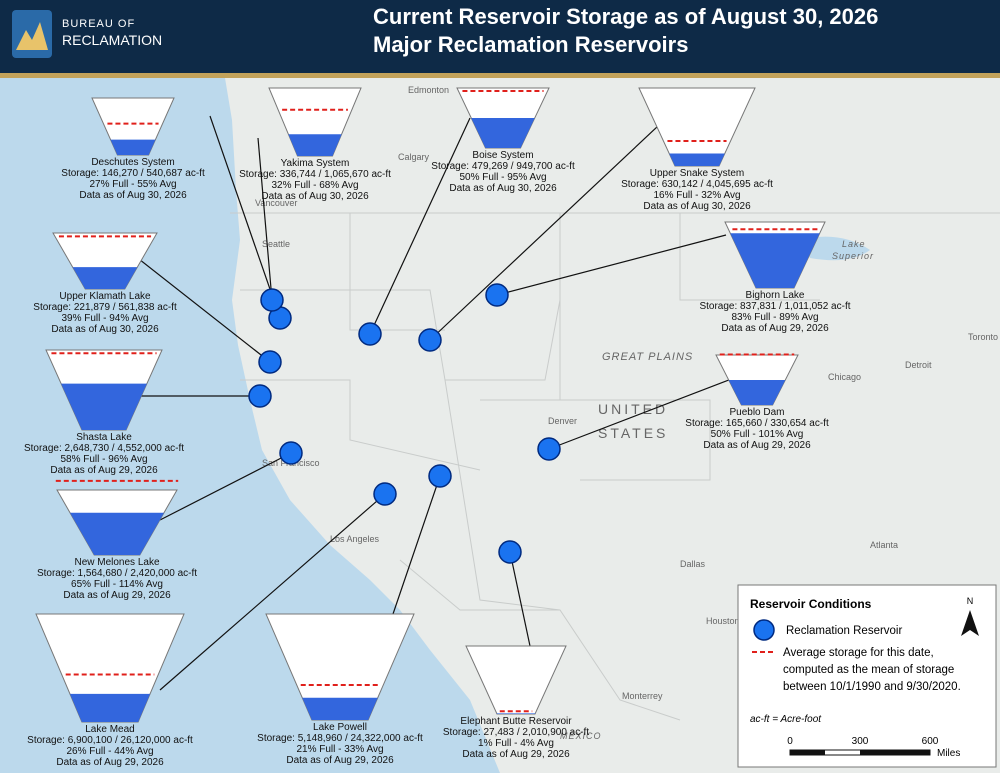 The image size is (1000, 773). Describe the element at coordinates (970, 623) in the screenshot. I see `north-arrow` at that location.